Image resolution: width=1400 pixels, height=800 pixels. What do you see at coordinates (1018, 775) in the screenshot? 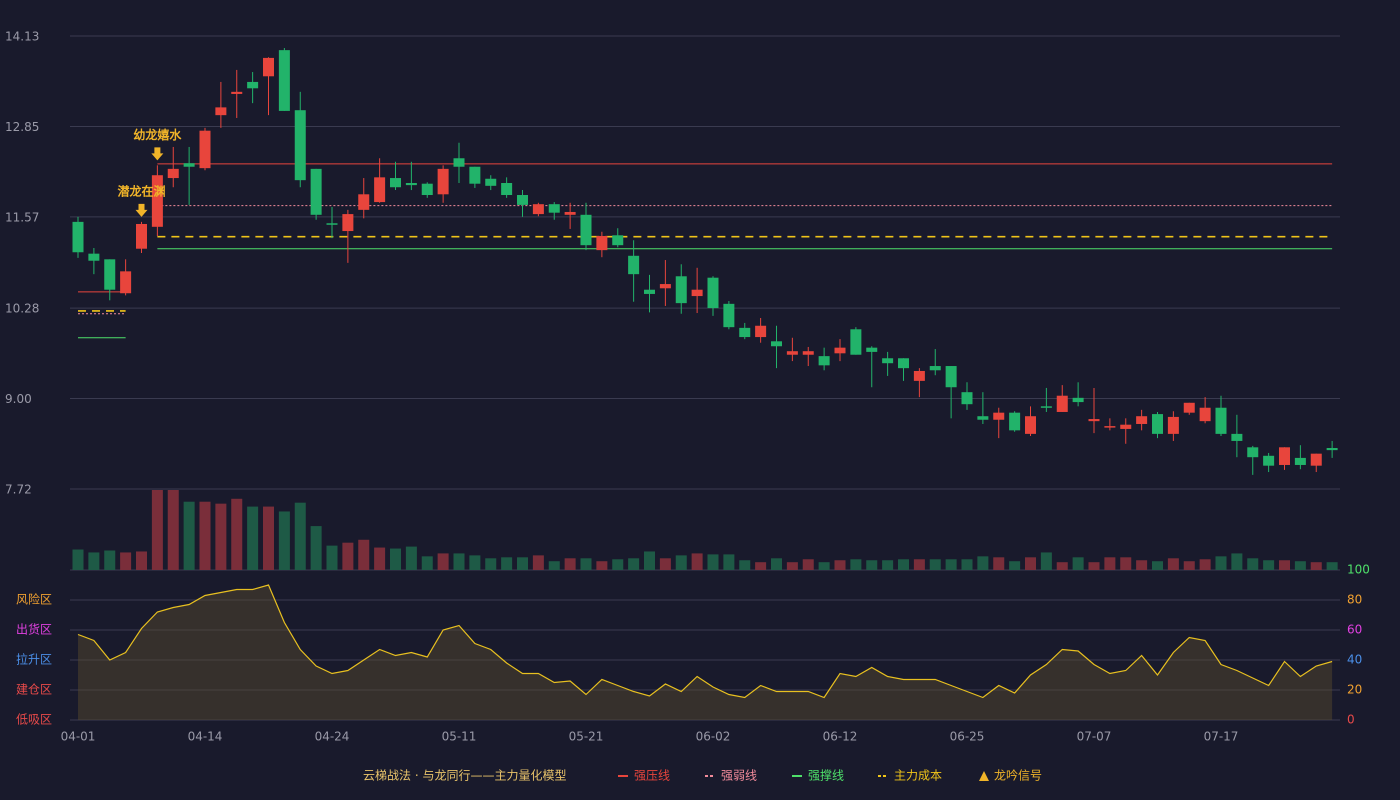
I see `legend-label: 龙吟信号` at bounding box center [1018, 775].